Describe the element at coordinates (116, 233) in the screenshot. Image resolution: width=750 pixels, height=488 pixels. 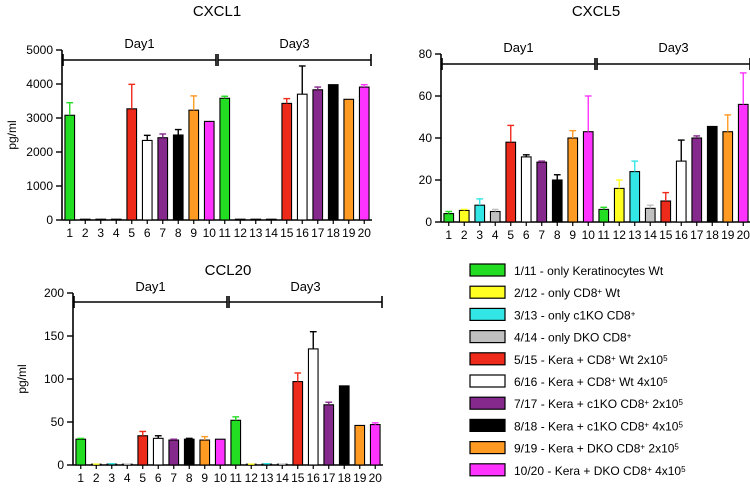
I see `x-tick-label: 4` at that location.